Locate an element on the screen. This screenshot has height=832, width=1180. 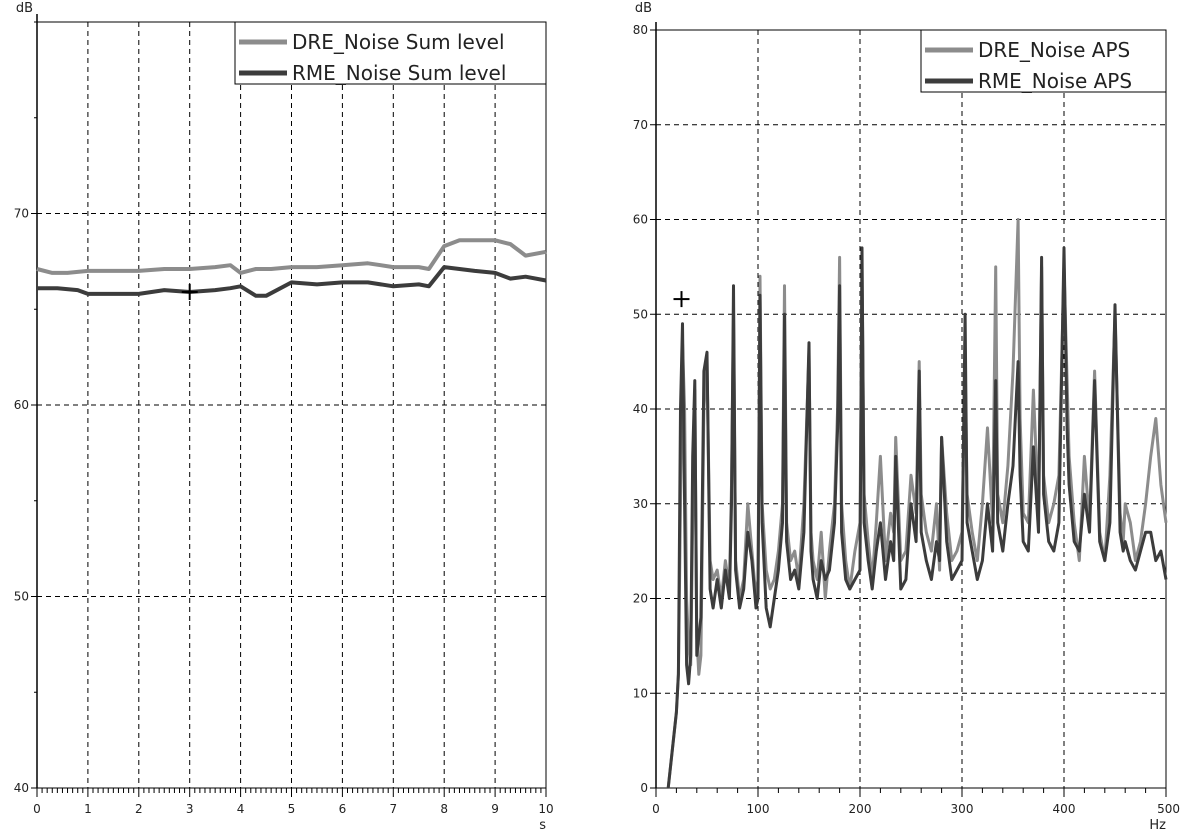
series-line-dre is located at coordinates (291, 256).